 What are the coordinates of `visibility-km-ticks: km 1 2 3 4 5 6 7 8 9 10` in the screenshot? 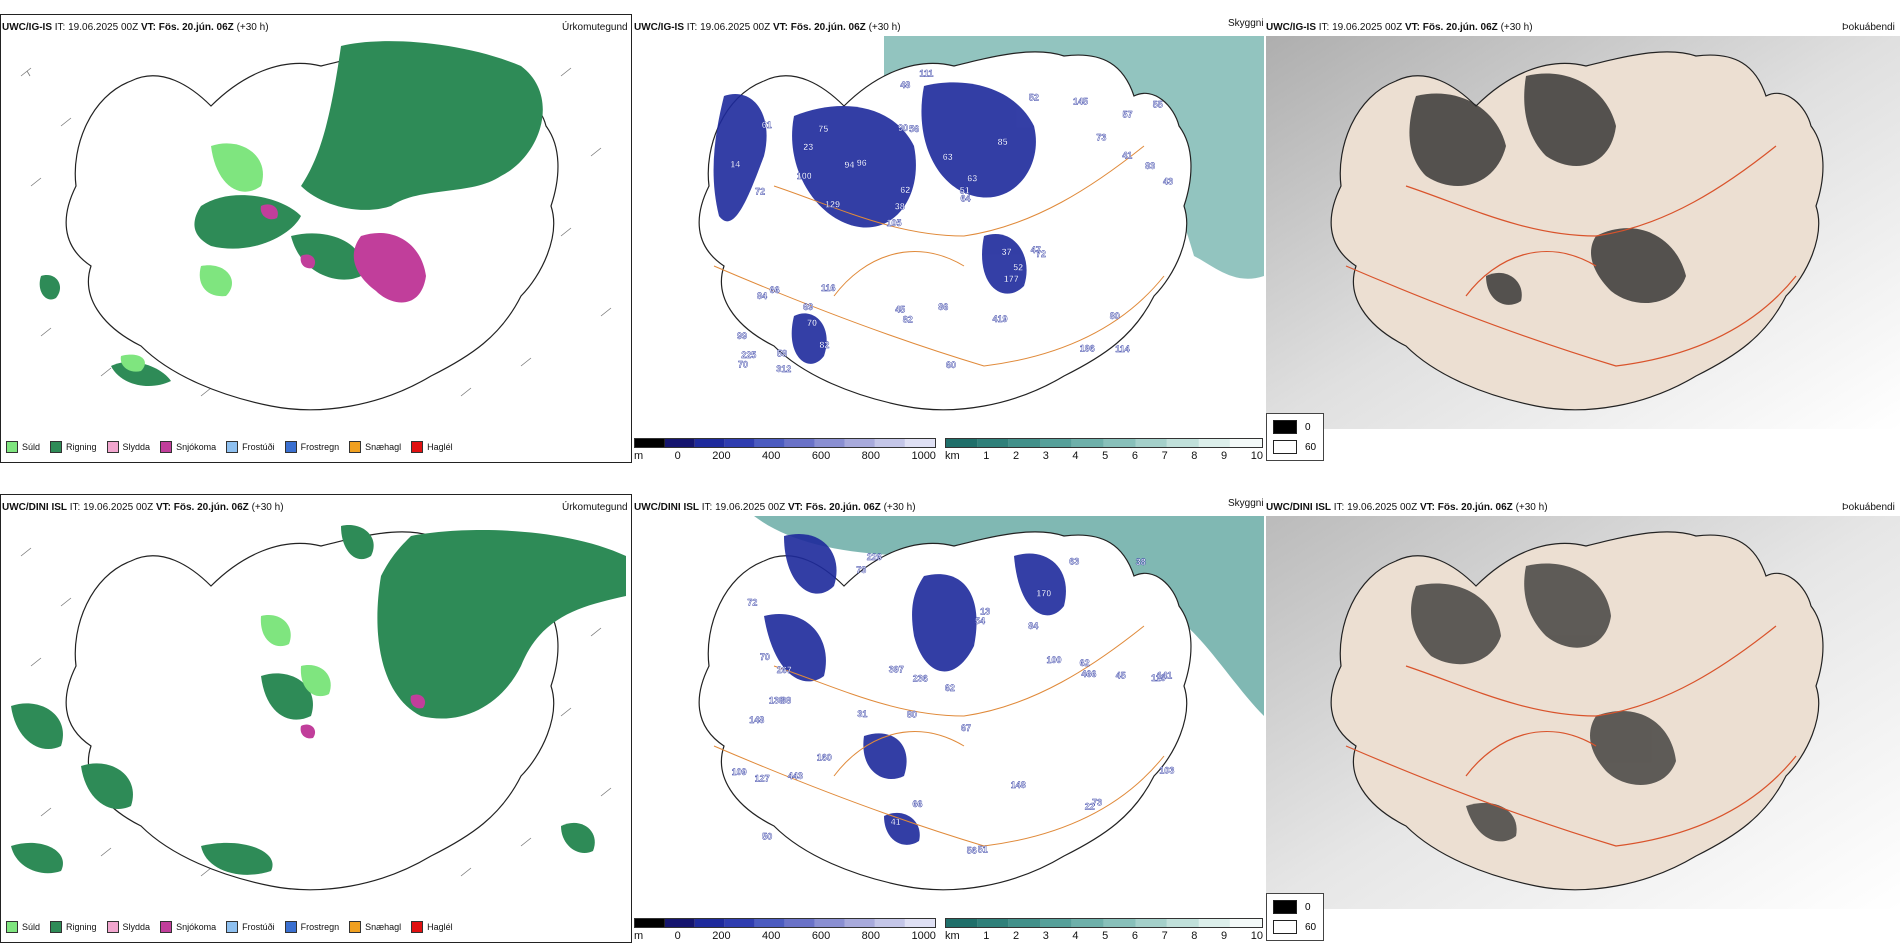 It's located at (1104, 936).